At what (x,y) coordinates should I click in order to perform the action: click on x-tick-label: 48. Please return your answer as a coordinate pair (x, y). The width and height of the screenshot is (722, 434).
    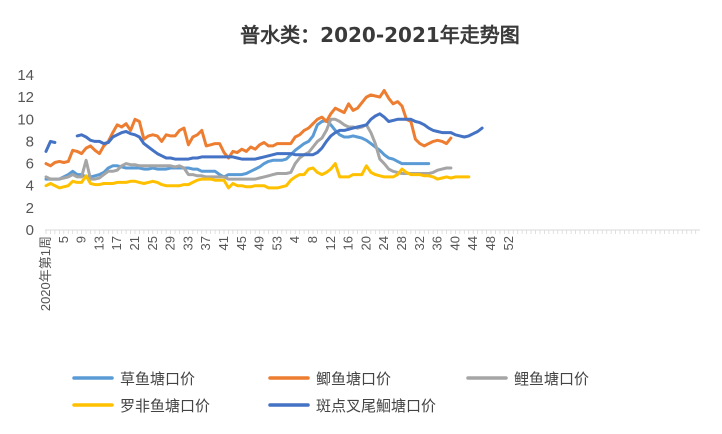
    Looking at the image, I should click on (490, 243).